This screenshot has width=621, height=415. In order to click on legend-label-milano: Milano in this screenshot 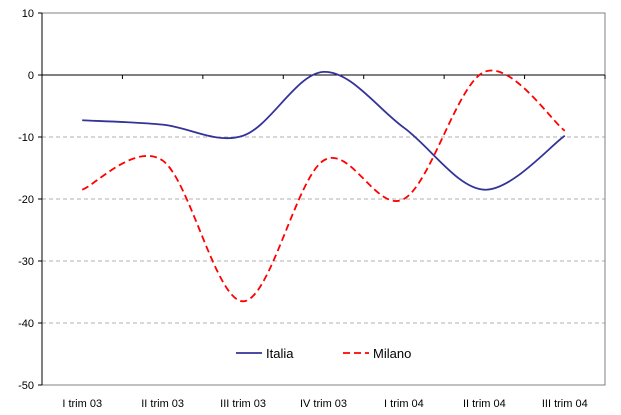, I will do `click(392, 353)`.